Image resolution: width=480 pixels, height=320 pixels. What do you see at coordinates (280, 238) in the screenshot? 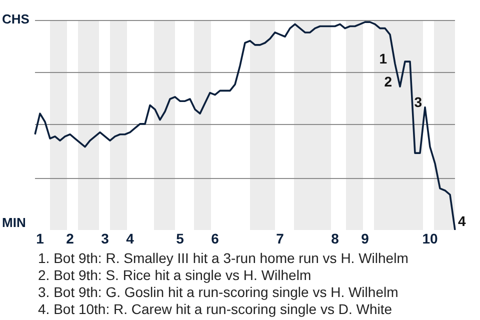
I see `x-tick-label: 7` at bounding box center [280, 238].